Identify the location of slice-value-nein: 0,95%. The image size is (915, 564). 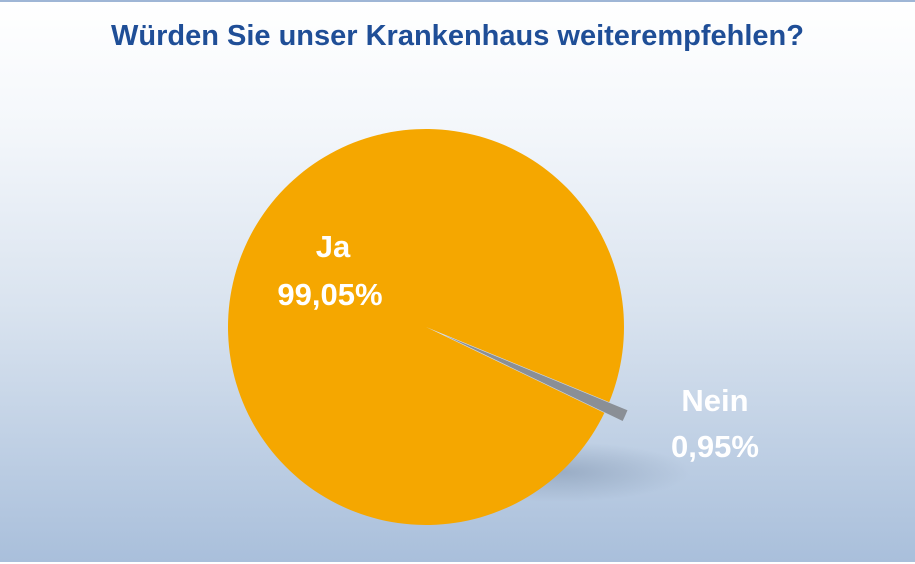
(715, 446).